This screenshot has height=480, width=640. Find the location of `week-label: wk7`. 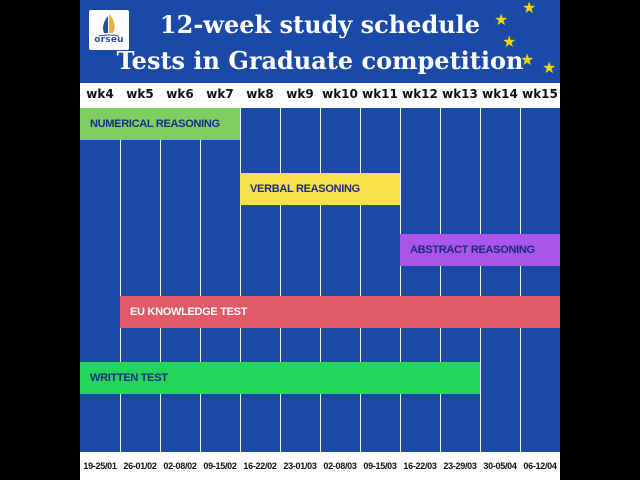

week-label: wk7 is located at coordinates (220, 94).